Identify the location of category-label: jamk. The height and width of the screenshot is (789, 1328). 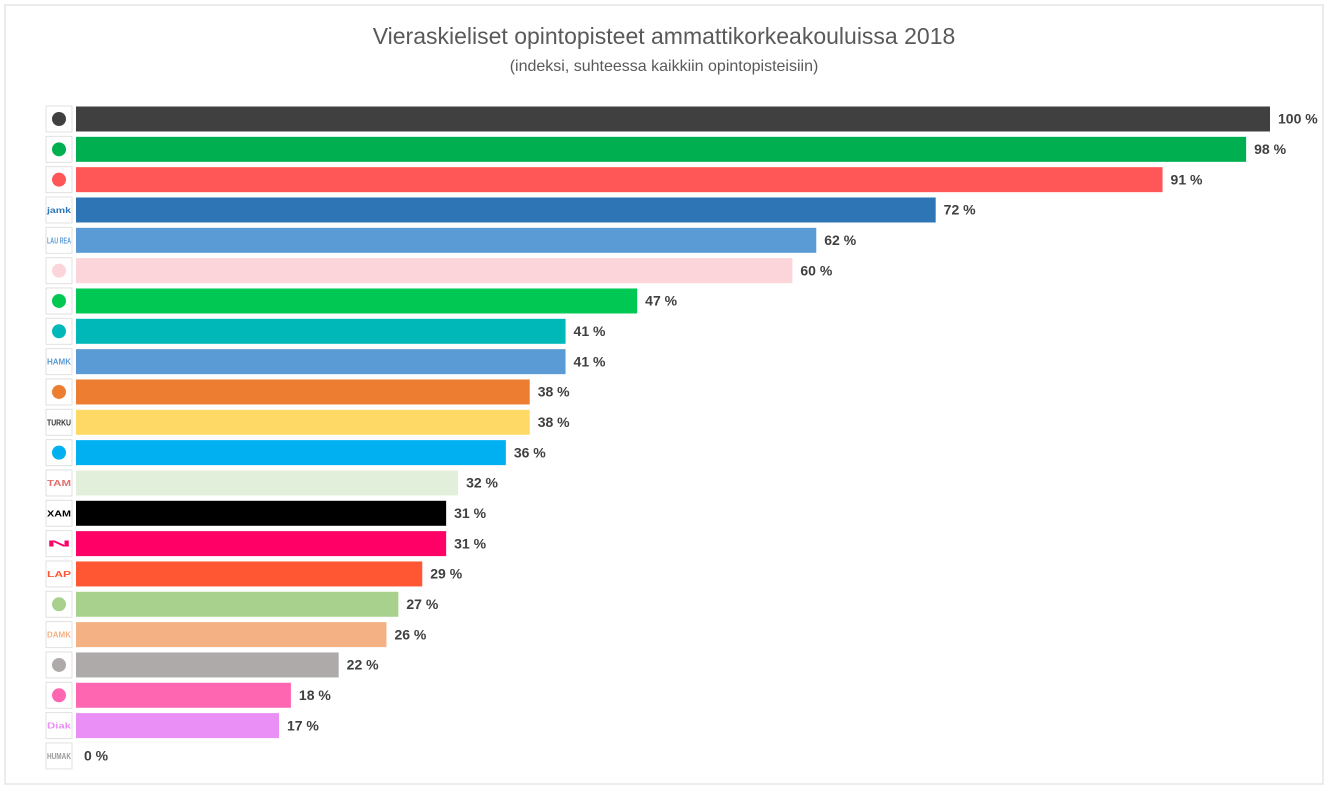
(59, 210).